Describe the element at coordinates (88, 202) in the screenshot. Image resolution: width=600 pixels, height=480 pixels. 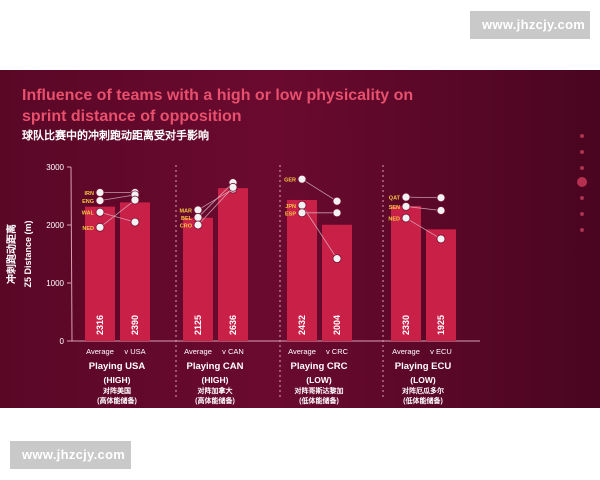
I see `team-code-label: ENG` at that location.